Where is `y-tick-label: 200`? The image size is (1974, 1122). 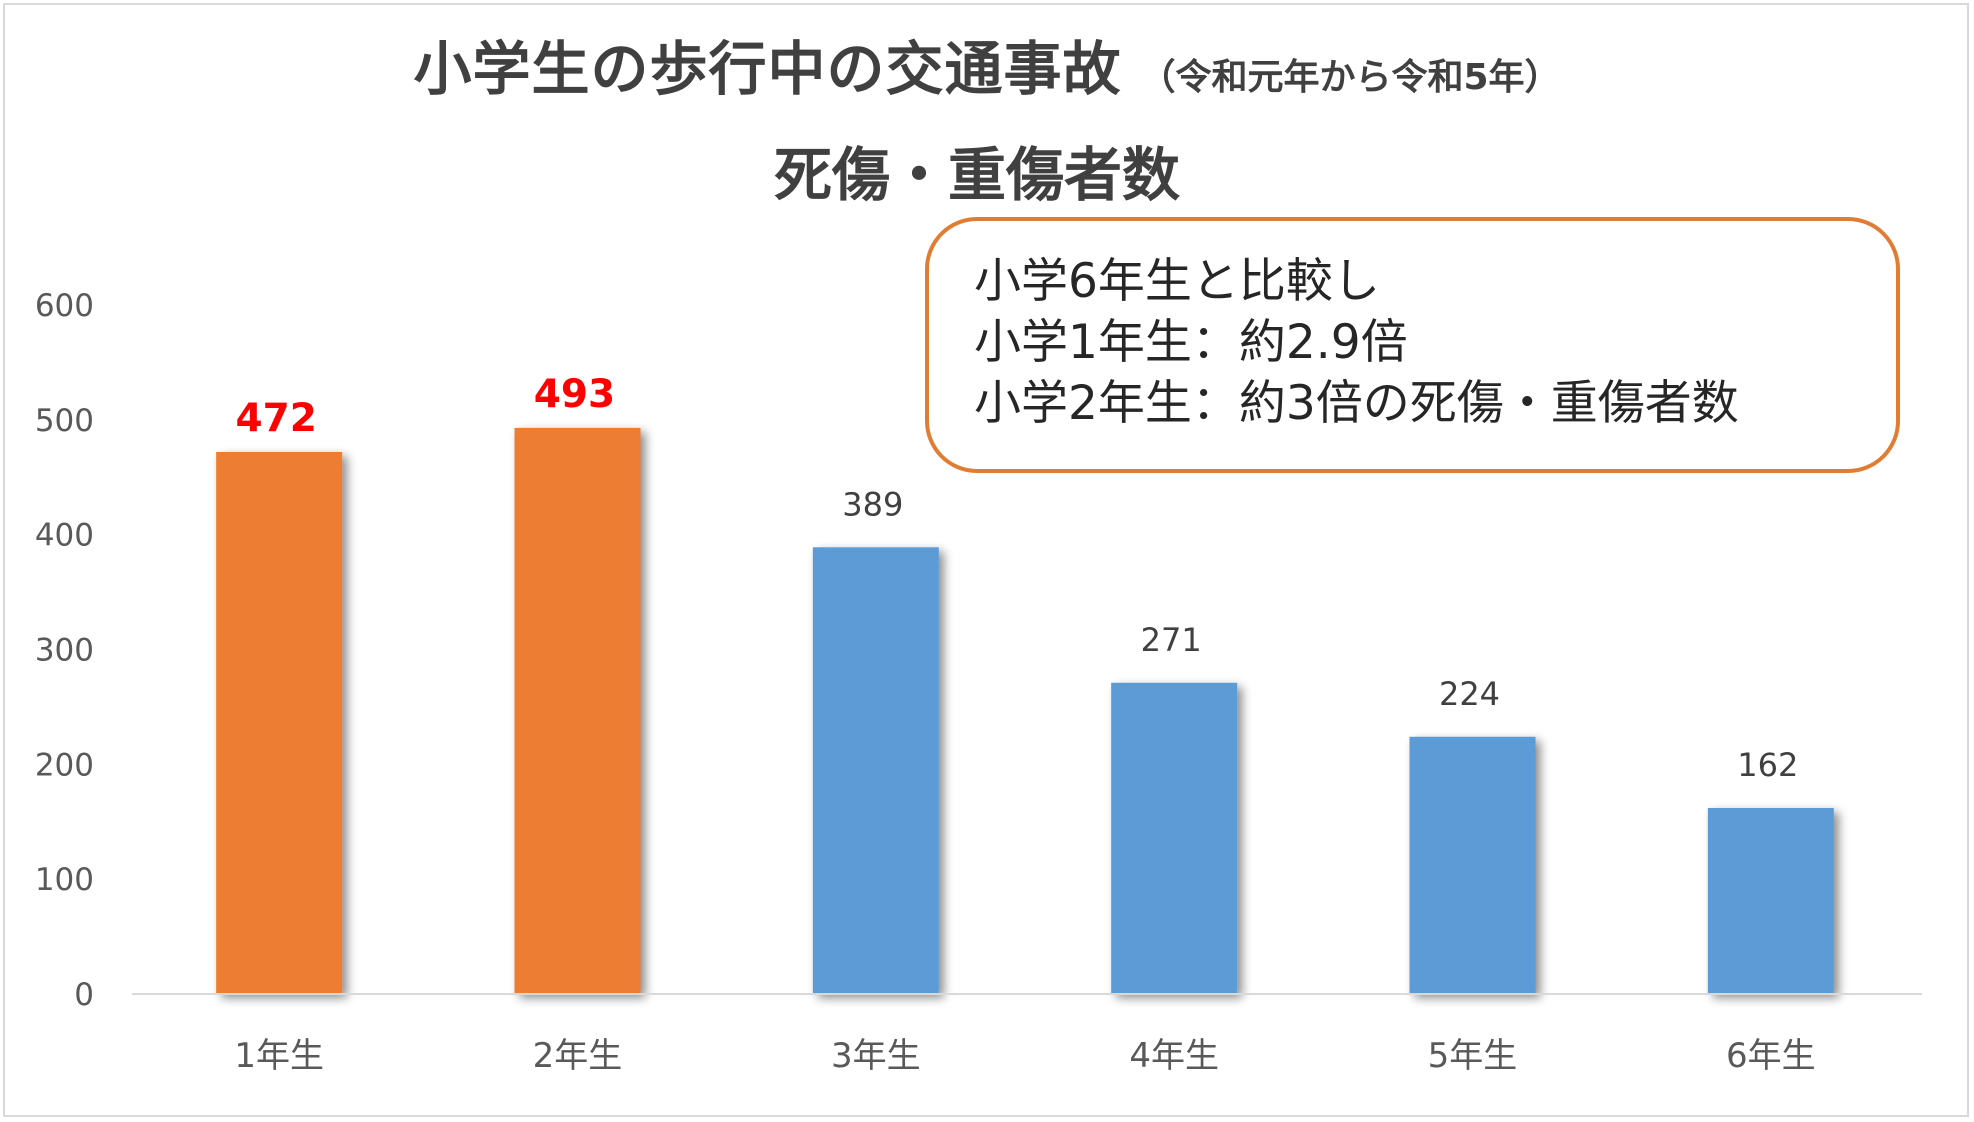
y-tick-label: 200 is located at coordinates (64, 765).